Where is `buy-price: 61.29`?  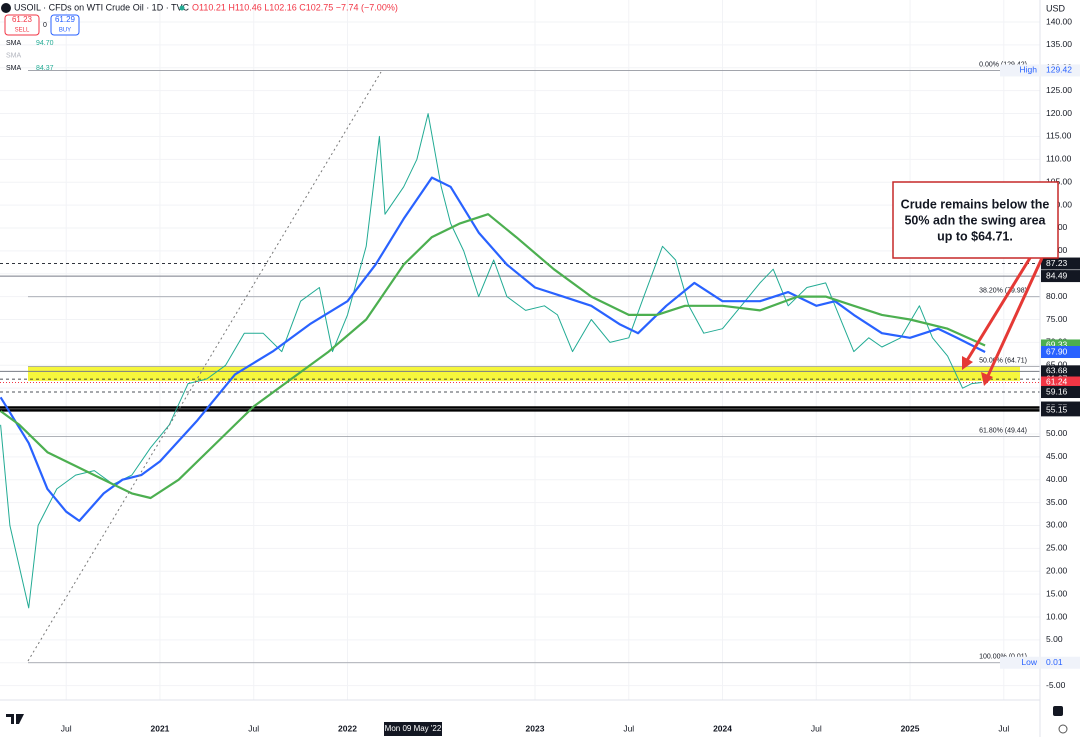
buy-price: 61.29 is located at coordinates (65, 19).